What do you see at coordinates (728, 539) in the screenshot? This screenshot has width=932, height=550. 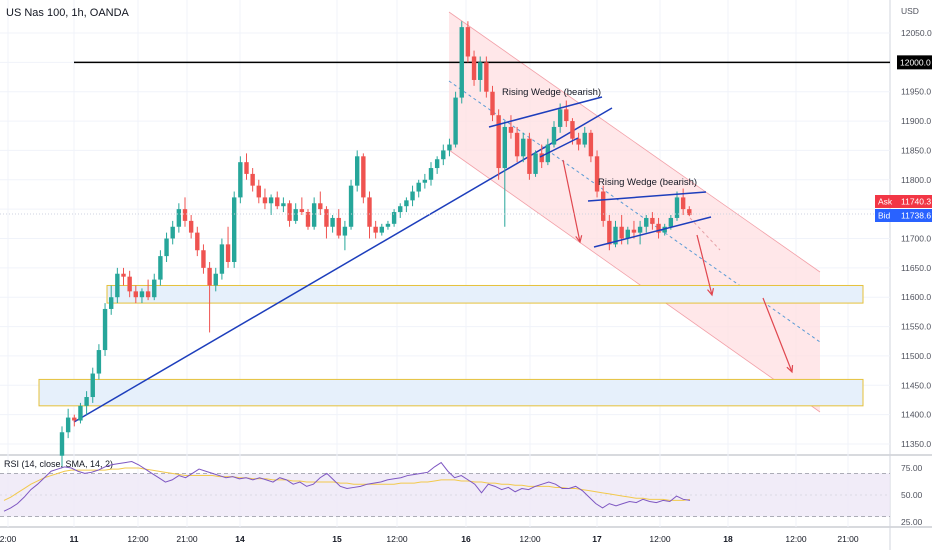 I see `x-tick-label: 18` at bounding box center [728, 539].